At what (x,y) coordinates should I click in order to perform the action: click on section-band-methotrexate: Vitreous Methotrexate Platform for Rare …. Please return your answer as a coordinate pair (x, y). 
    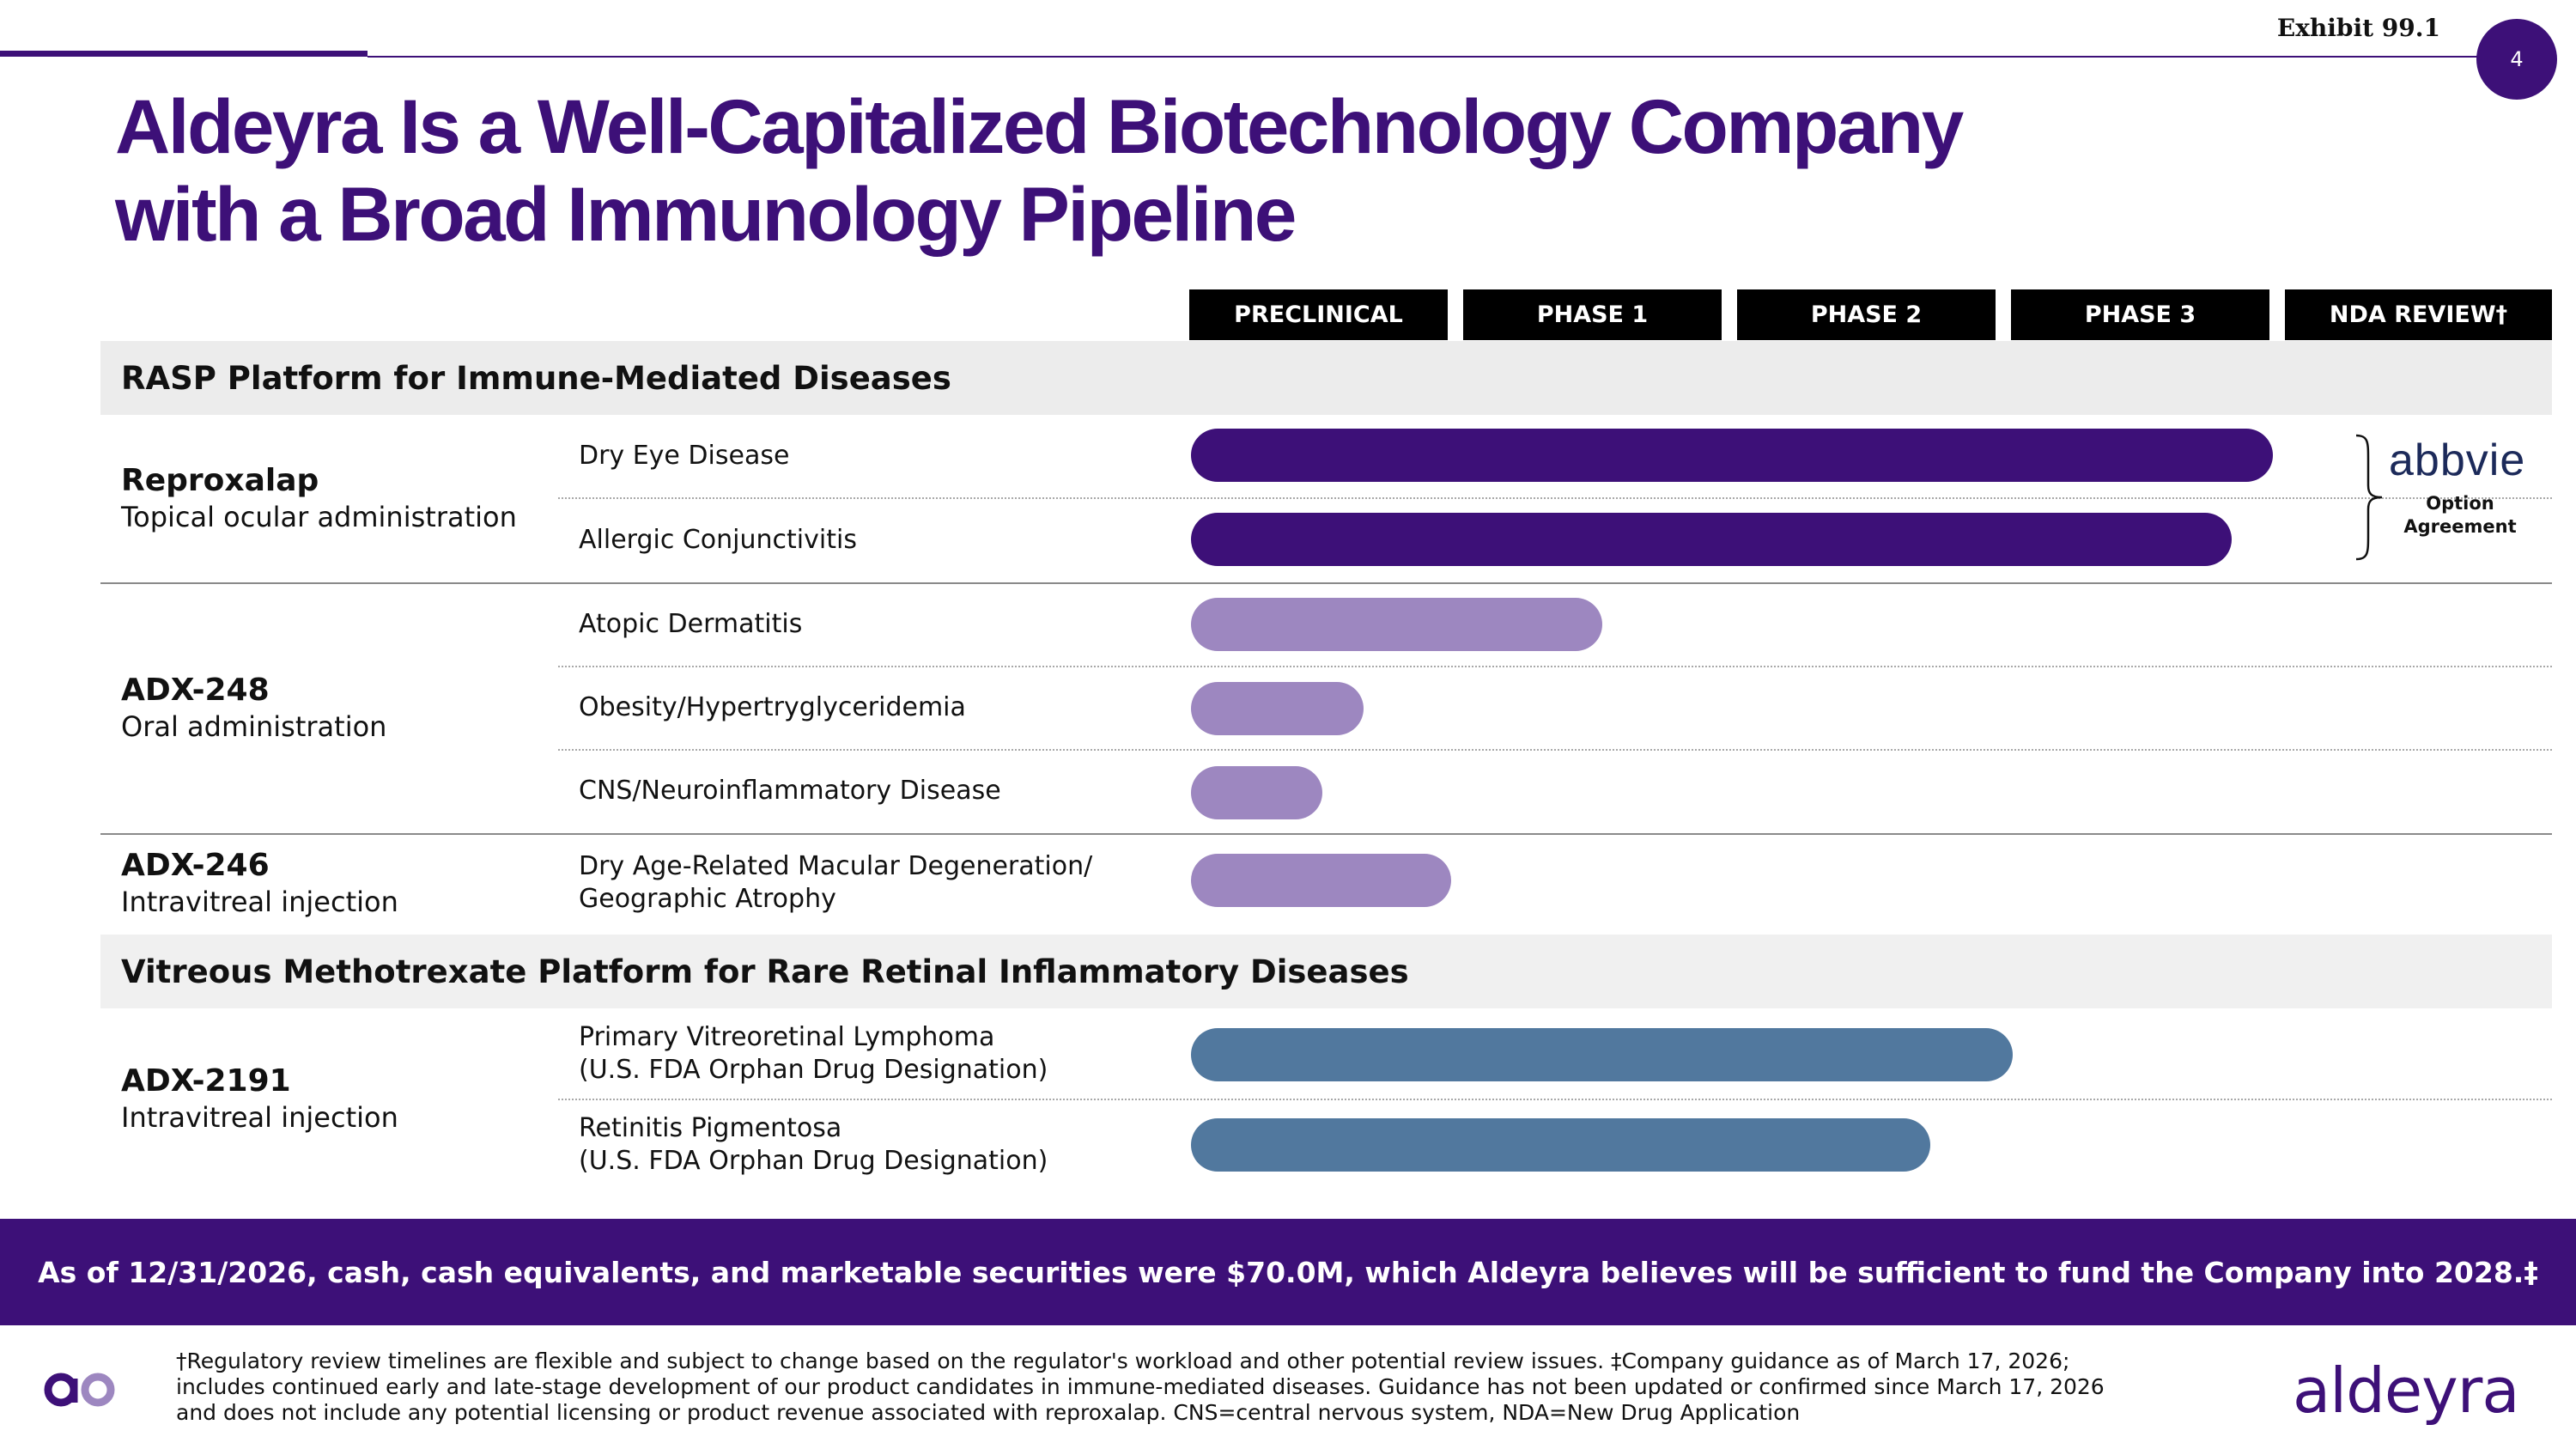
    Looking at the image, I should click on (1326, 972).